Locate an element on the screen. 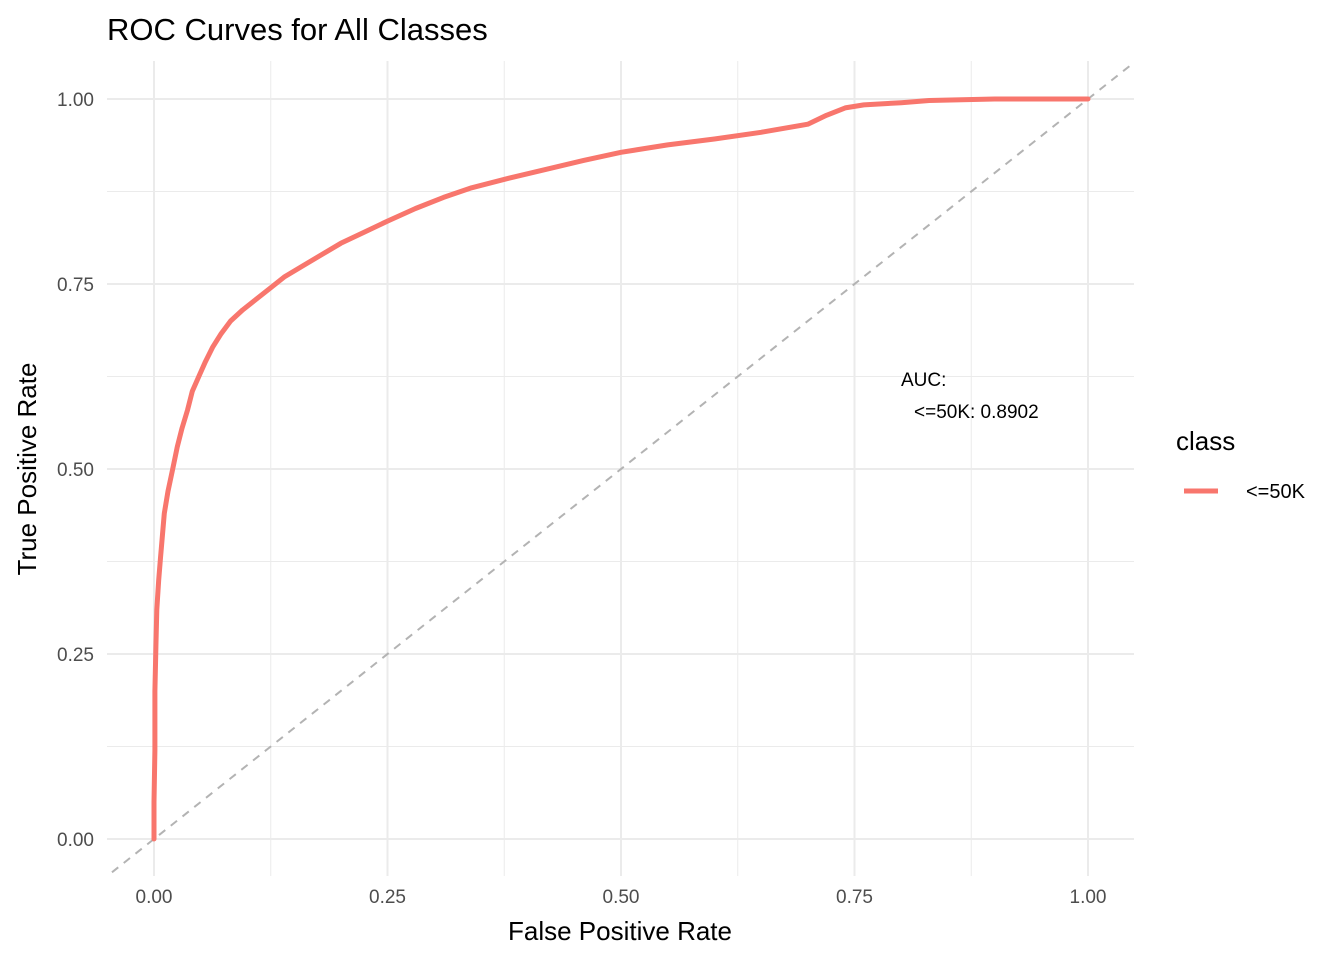 Image resolution: width=1344 pixels, height=960 pixels. y-tick-label: 1.00 is located at coordinates (75, 100).